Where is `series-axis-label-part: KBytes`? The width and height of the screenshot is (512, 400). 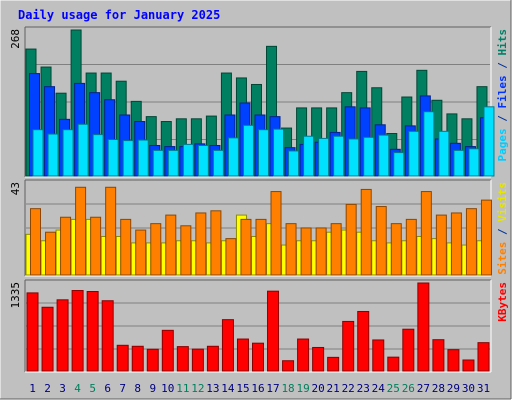
series-axis-label-part: KBytes is located at coordinates (502, 302).